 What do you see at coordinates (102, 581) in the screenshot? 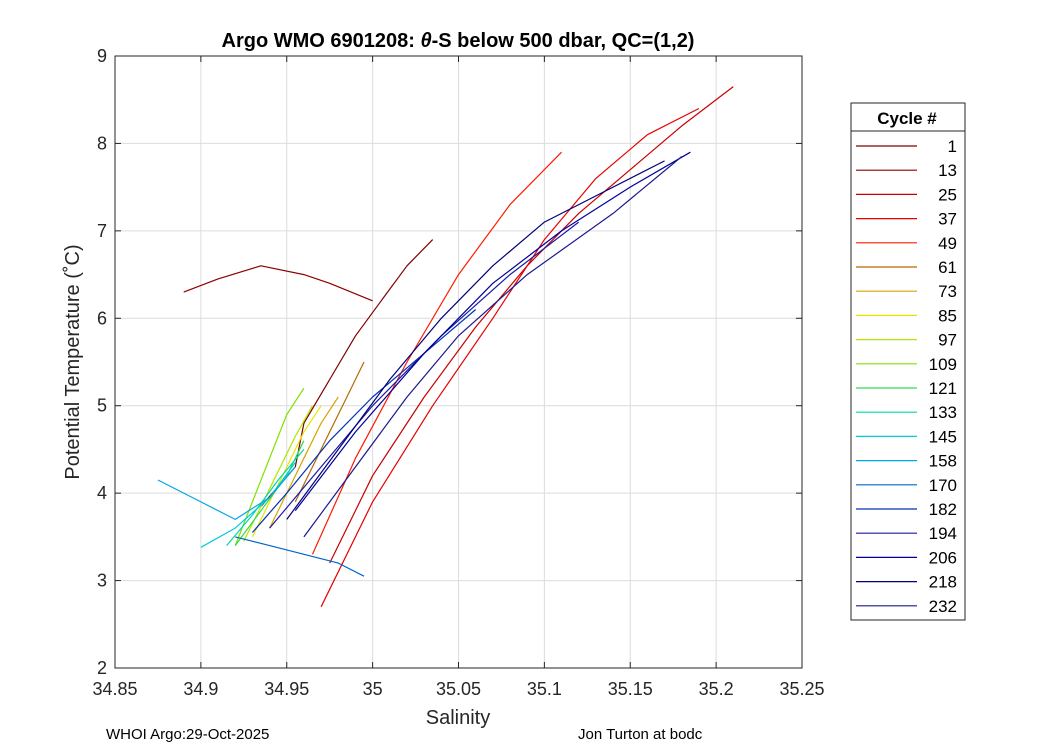
I see `y-tick-label: 3` at bounding box center [102, 581].